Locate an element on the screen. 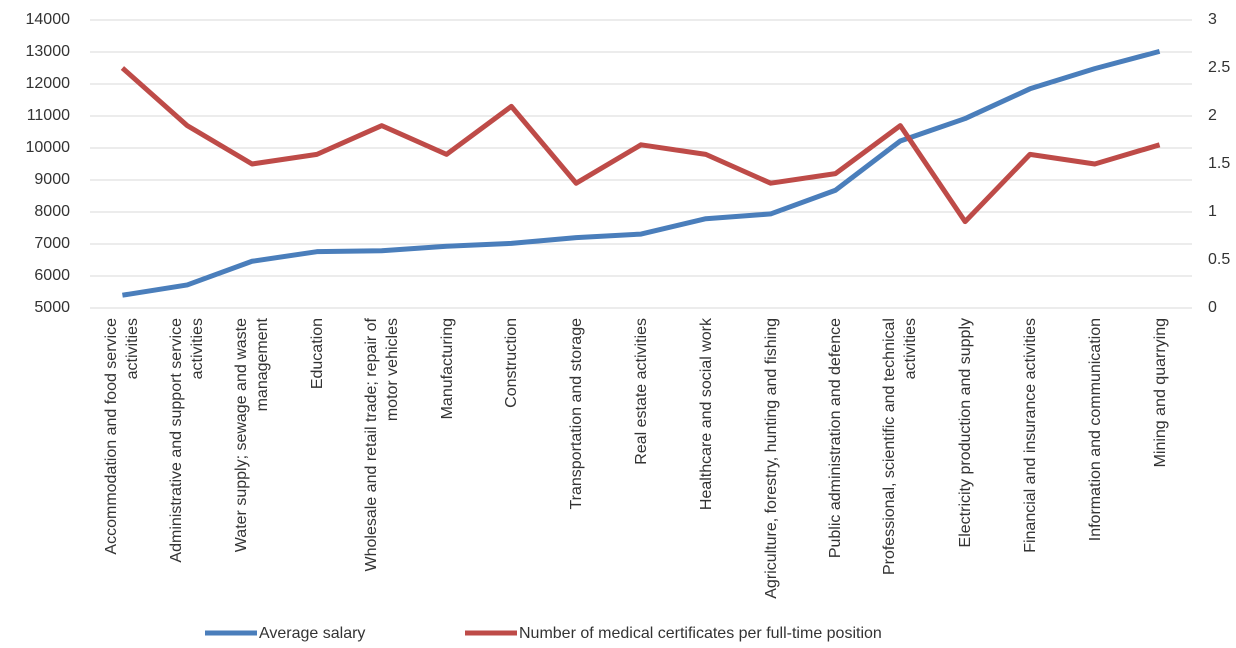  x-tick-label: Transportation and storage is located at coordinates (576, 414).